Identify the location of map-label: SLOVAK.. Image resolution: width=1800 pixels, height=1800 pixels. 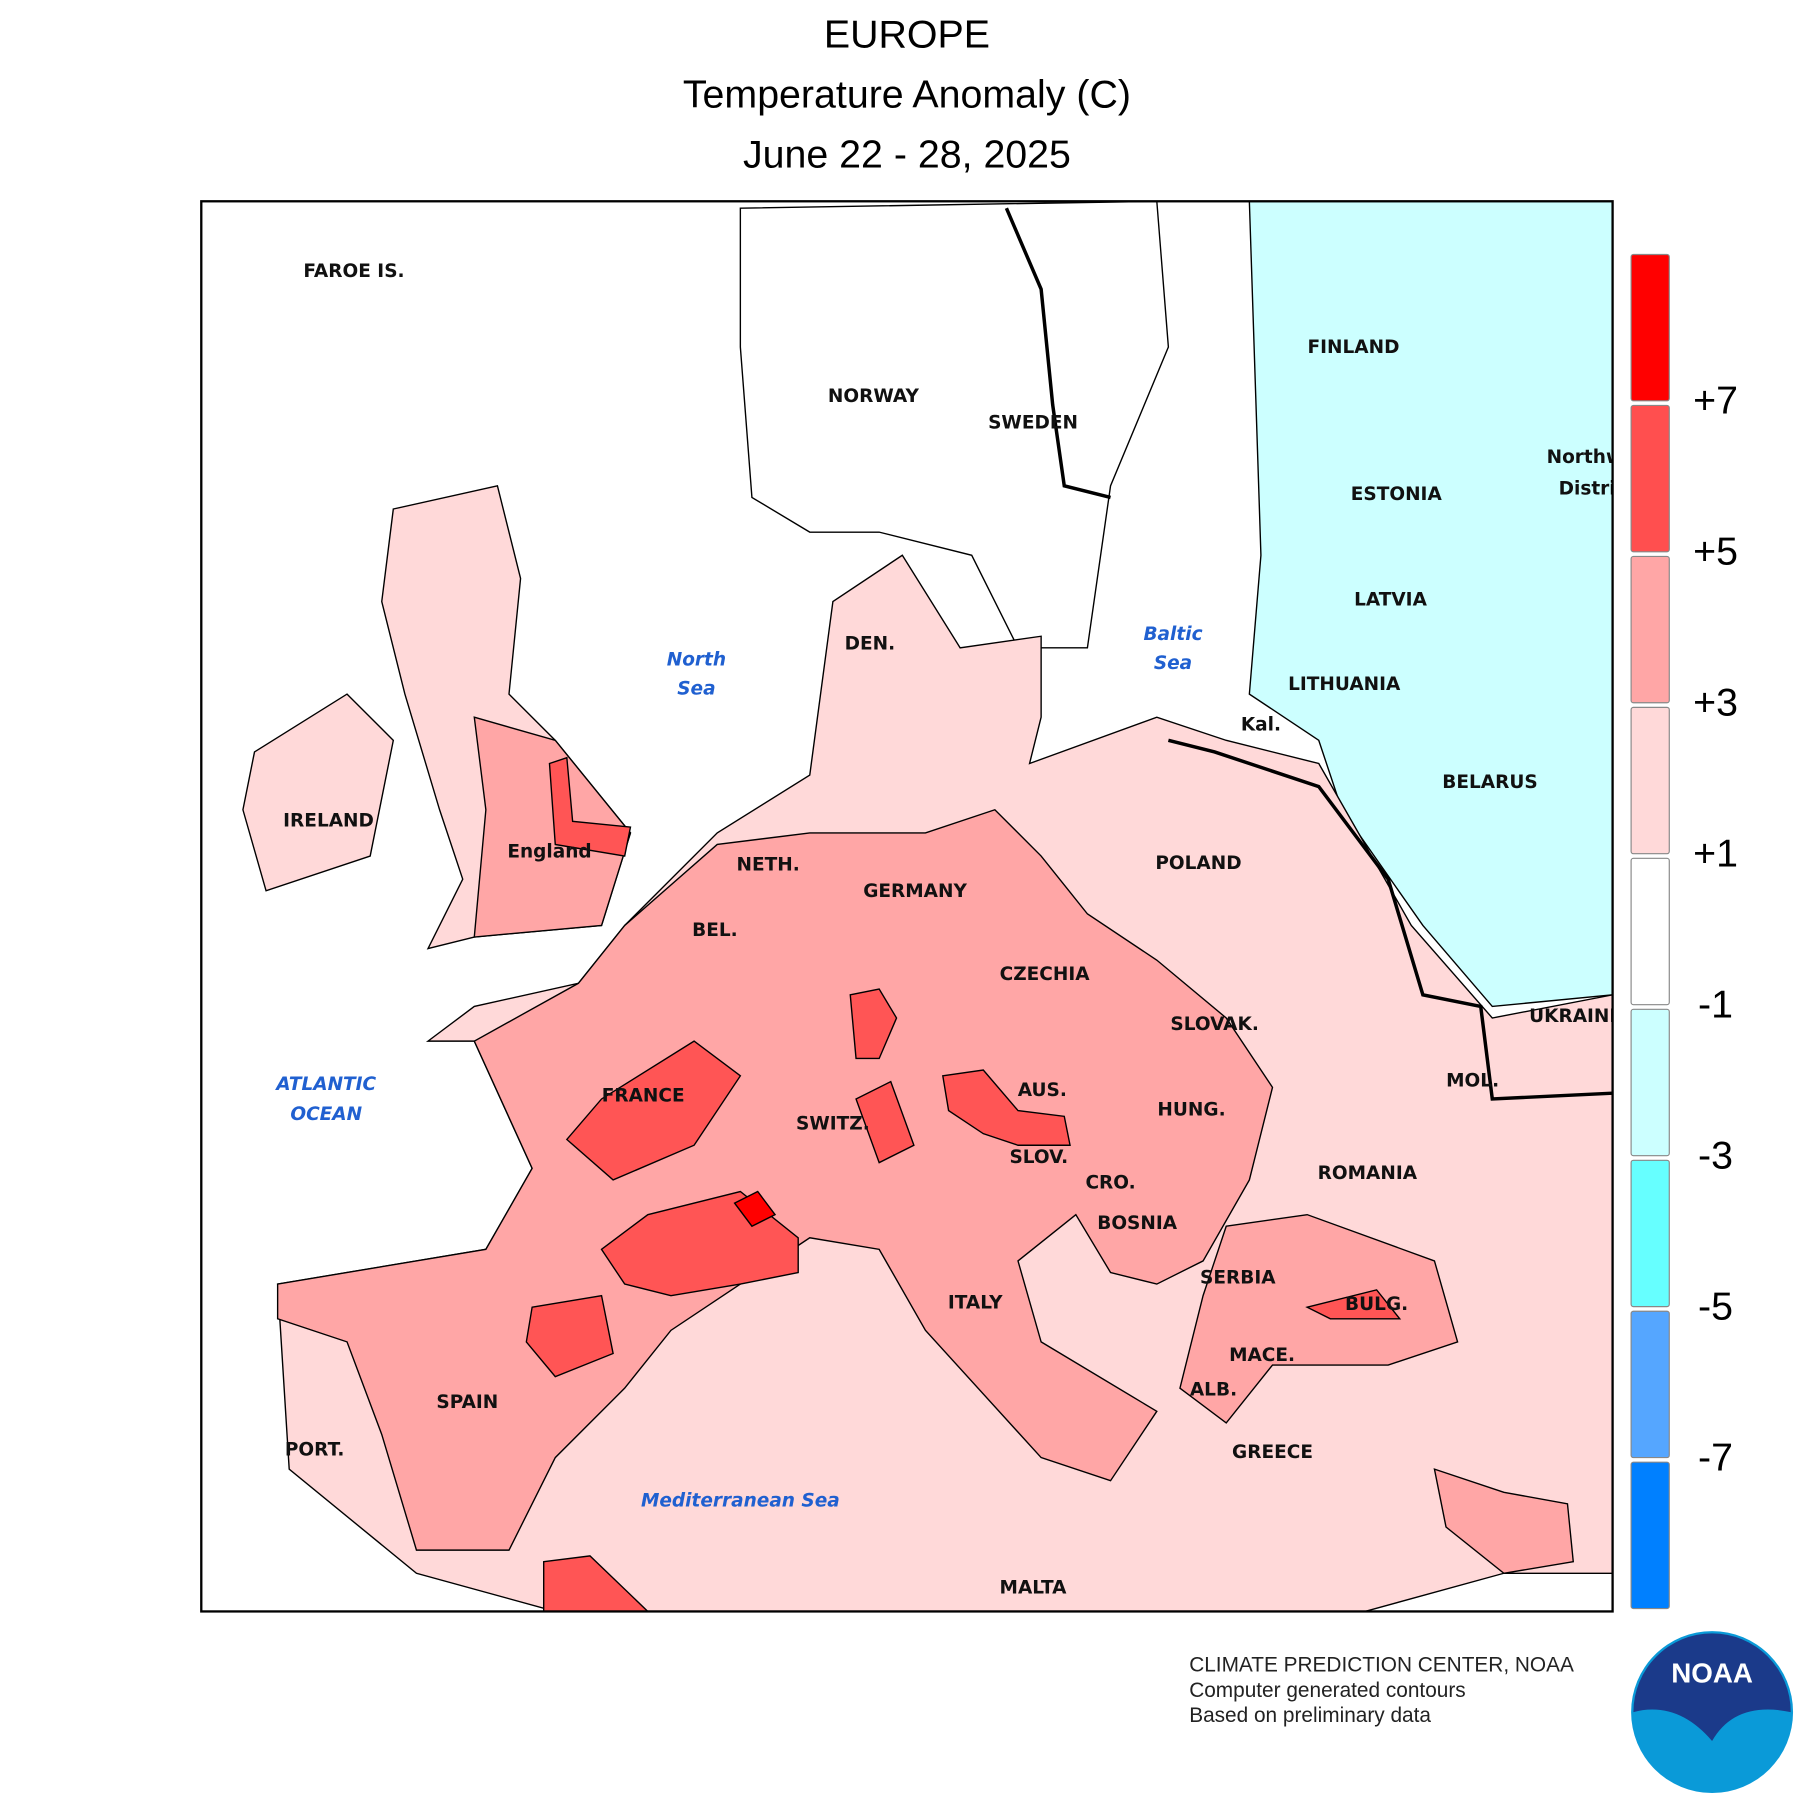
(1214, 1024).